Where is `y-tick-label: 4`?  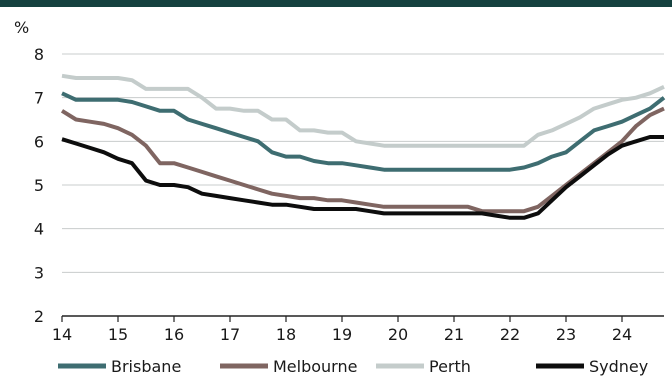 y-tick-label: 4 is located at coordinates (39, 229).